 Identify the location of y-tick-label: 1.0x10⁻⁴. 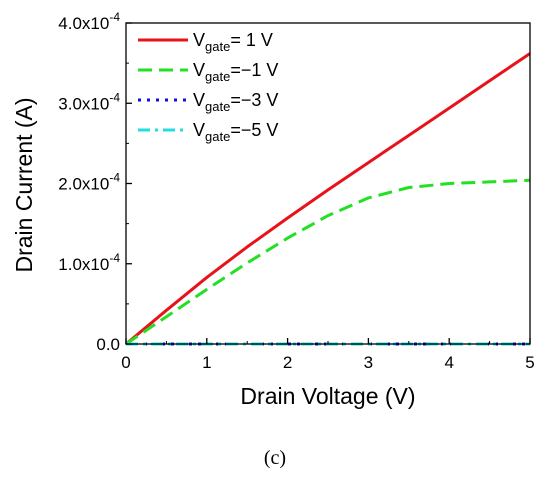
(89, 262).